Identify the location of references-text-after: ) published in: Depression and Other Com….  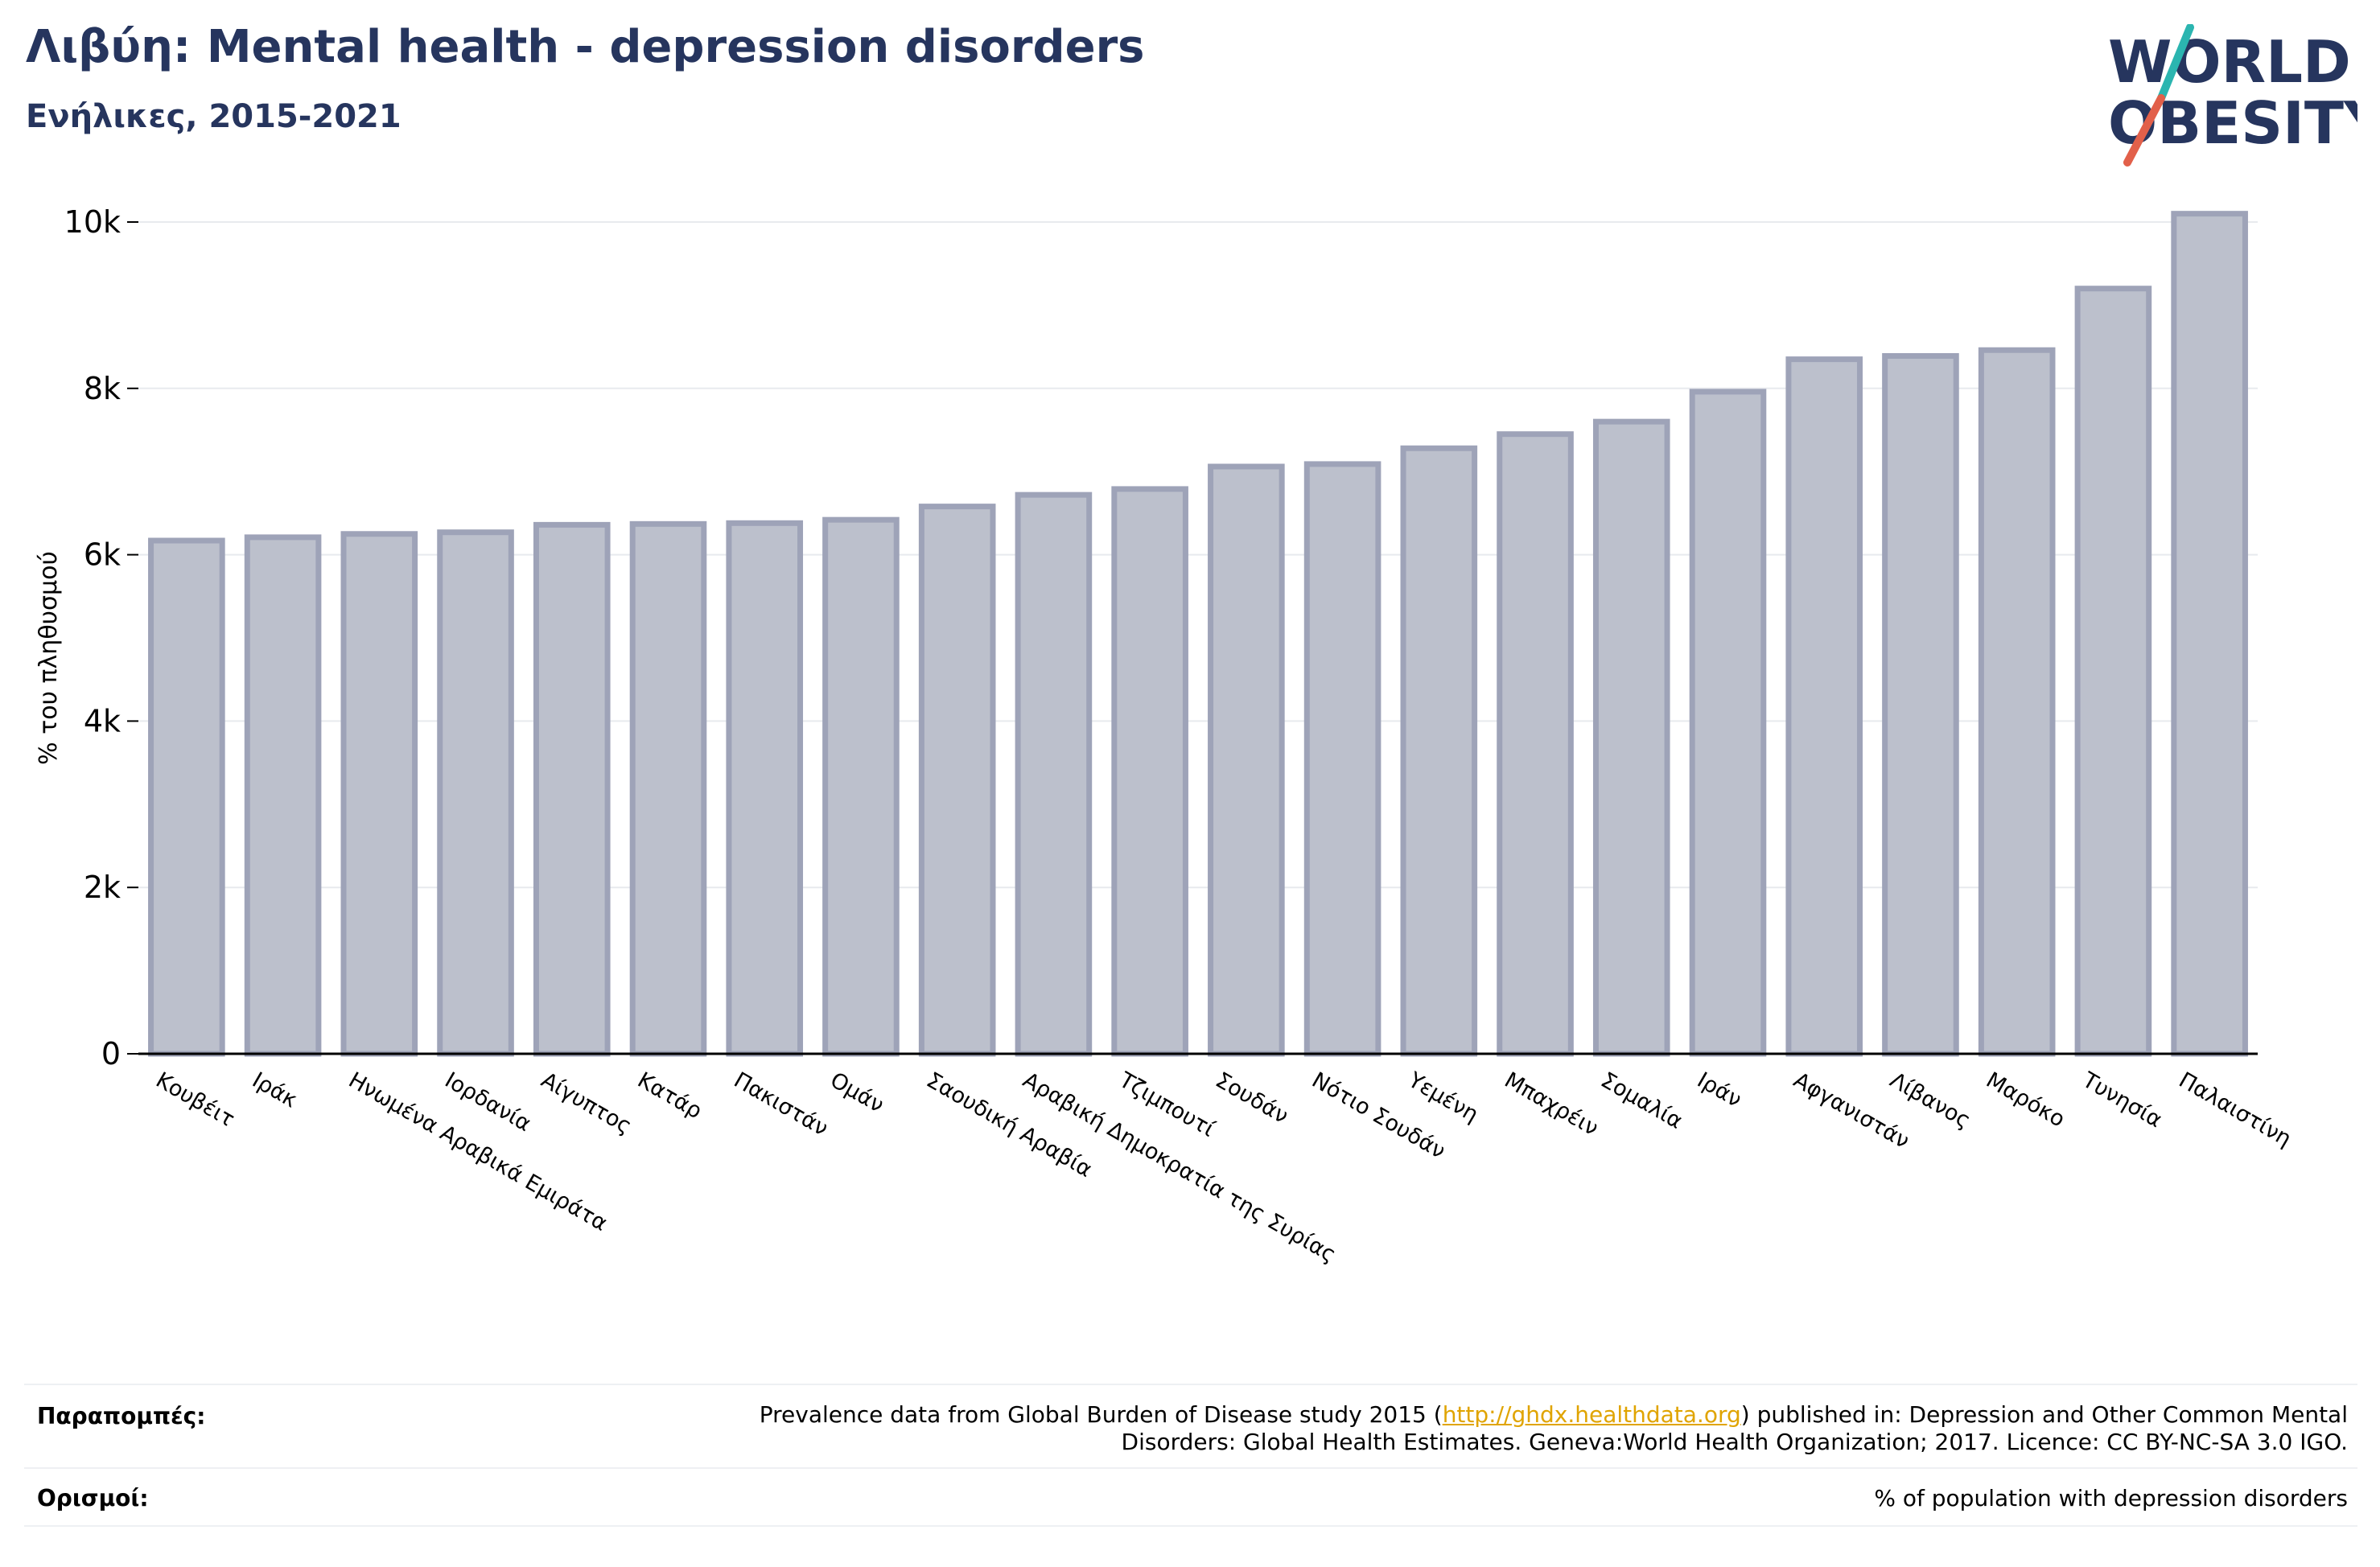
(2044, 1414).